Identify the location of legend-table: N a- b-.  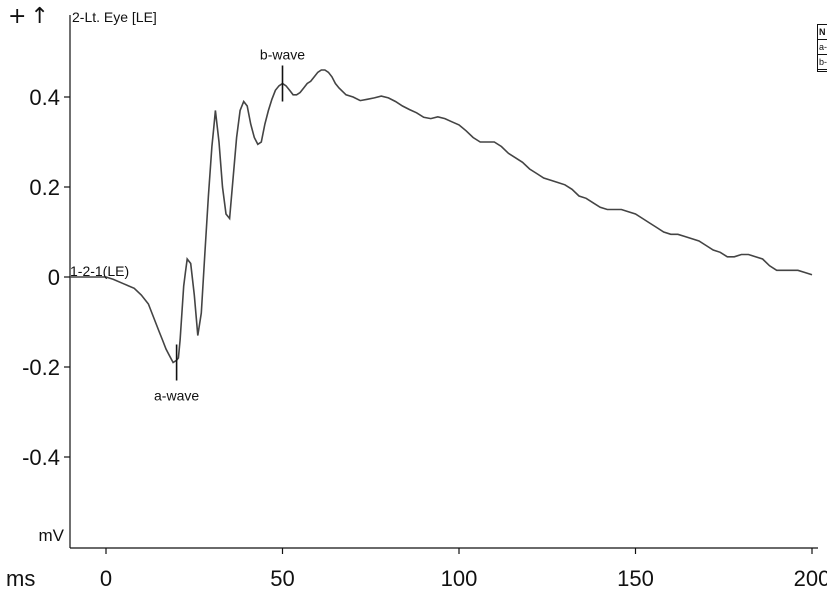
(822, 48).